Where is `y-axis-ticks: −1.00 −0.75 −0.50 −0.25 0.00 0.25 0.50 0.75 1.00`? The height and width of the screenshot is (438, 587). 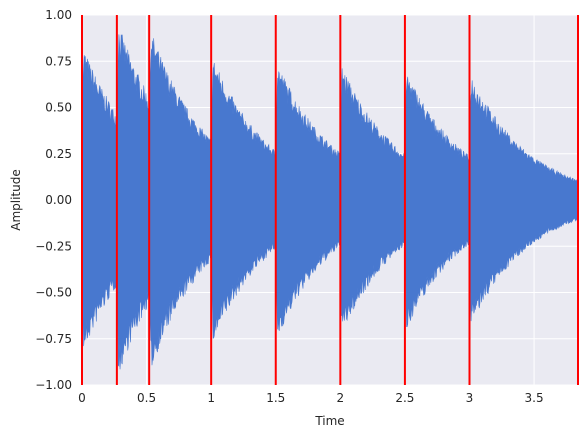 y-axis-ticks: −1.00 −0.75 −0.50 −0.25 0.00 0.25 0.50 0.75 1.00 is located at coordinates (53, 200).